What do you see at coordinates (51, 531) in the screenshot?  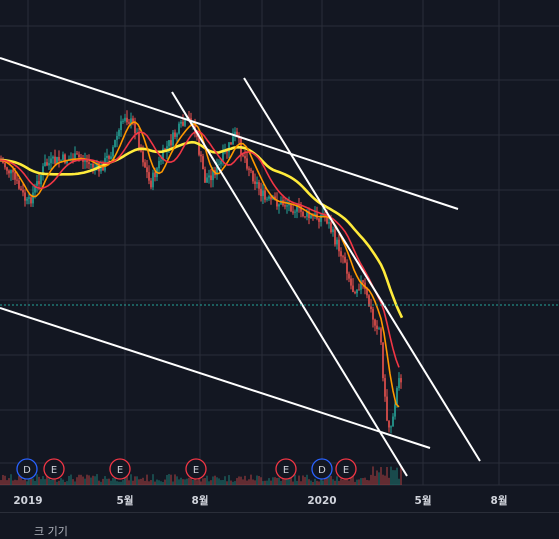 I see `footer-label: 크 기기` at bounding box center [51, 531].